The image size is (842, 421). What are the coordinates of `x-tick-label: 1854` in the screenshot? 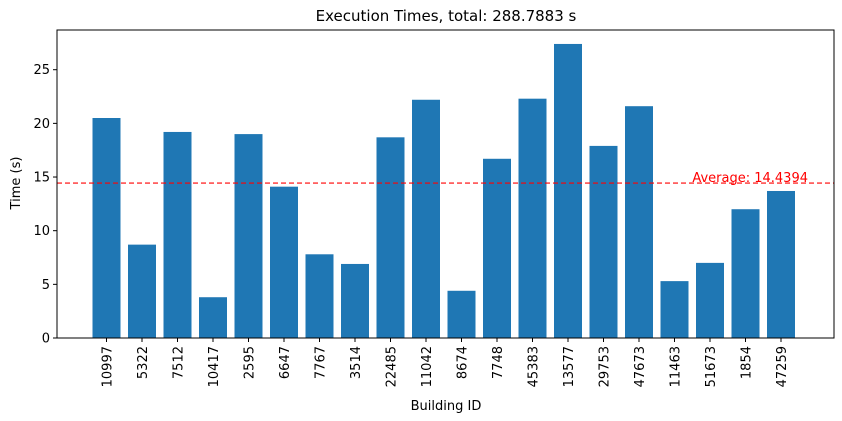 It's located at (747, 362).